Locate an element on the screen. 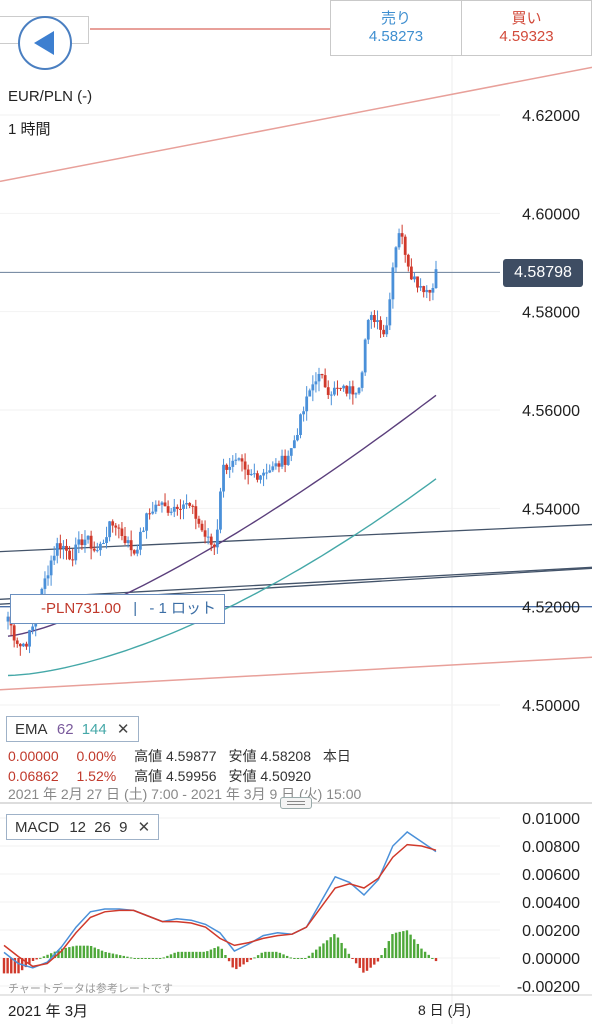  macd-fast: 12 is located at coordinates (78, 827).